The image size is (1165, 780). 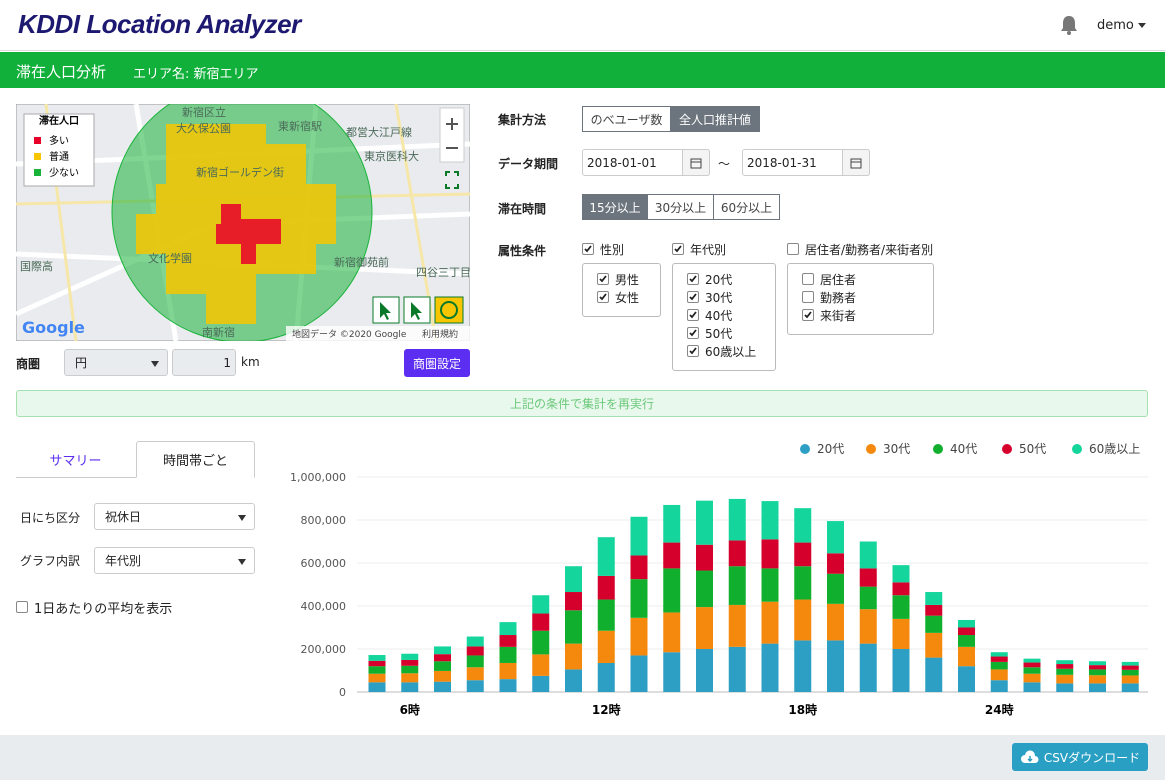 What do you see at coordinates (867, 297) in the screenshot?
I see `attribute-item: 勤務者` at bounding box center [867, 297].